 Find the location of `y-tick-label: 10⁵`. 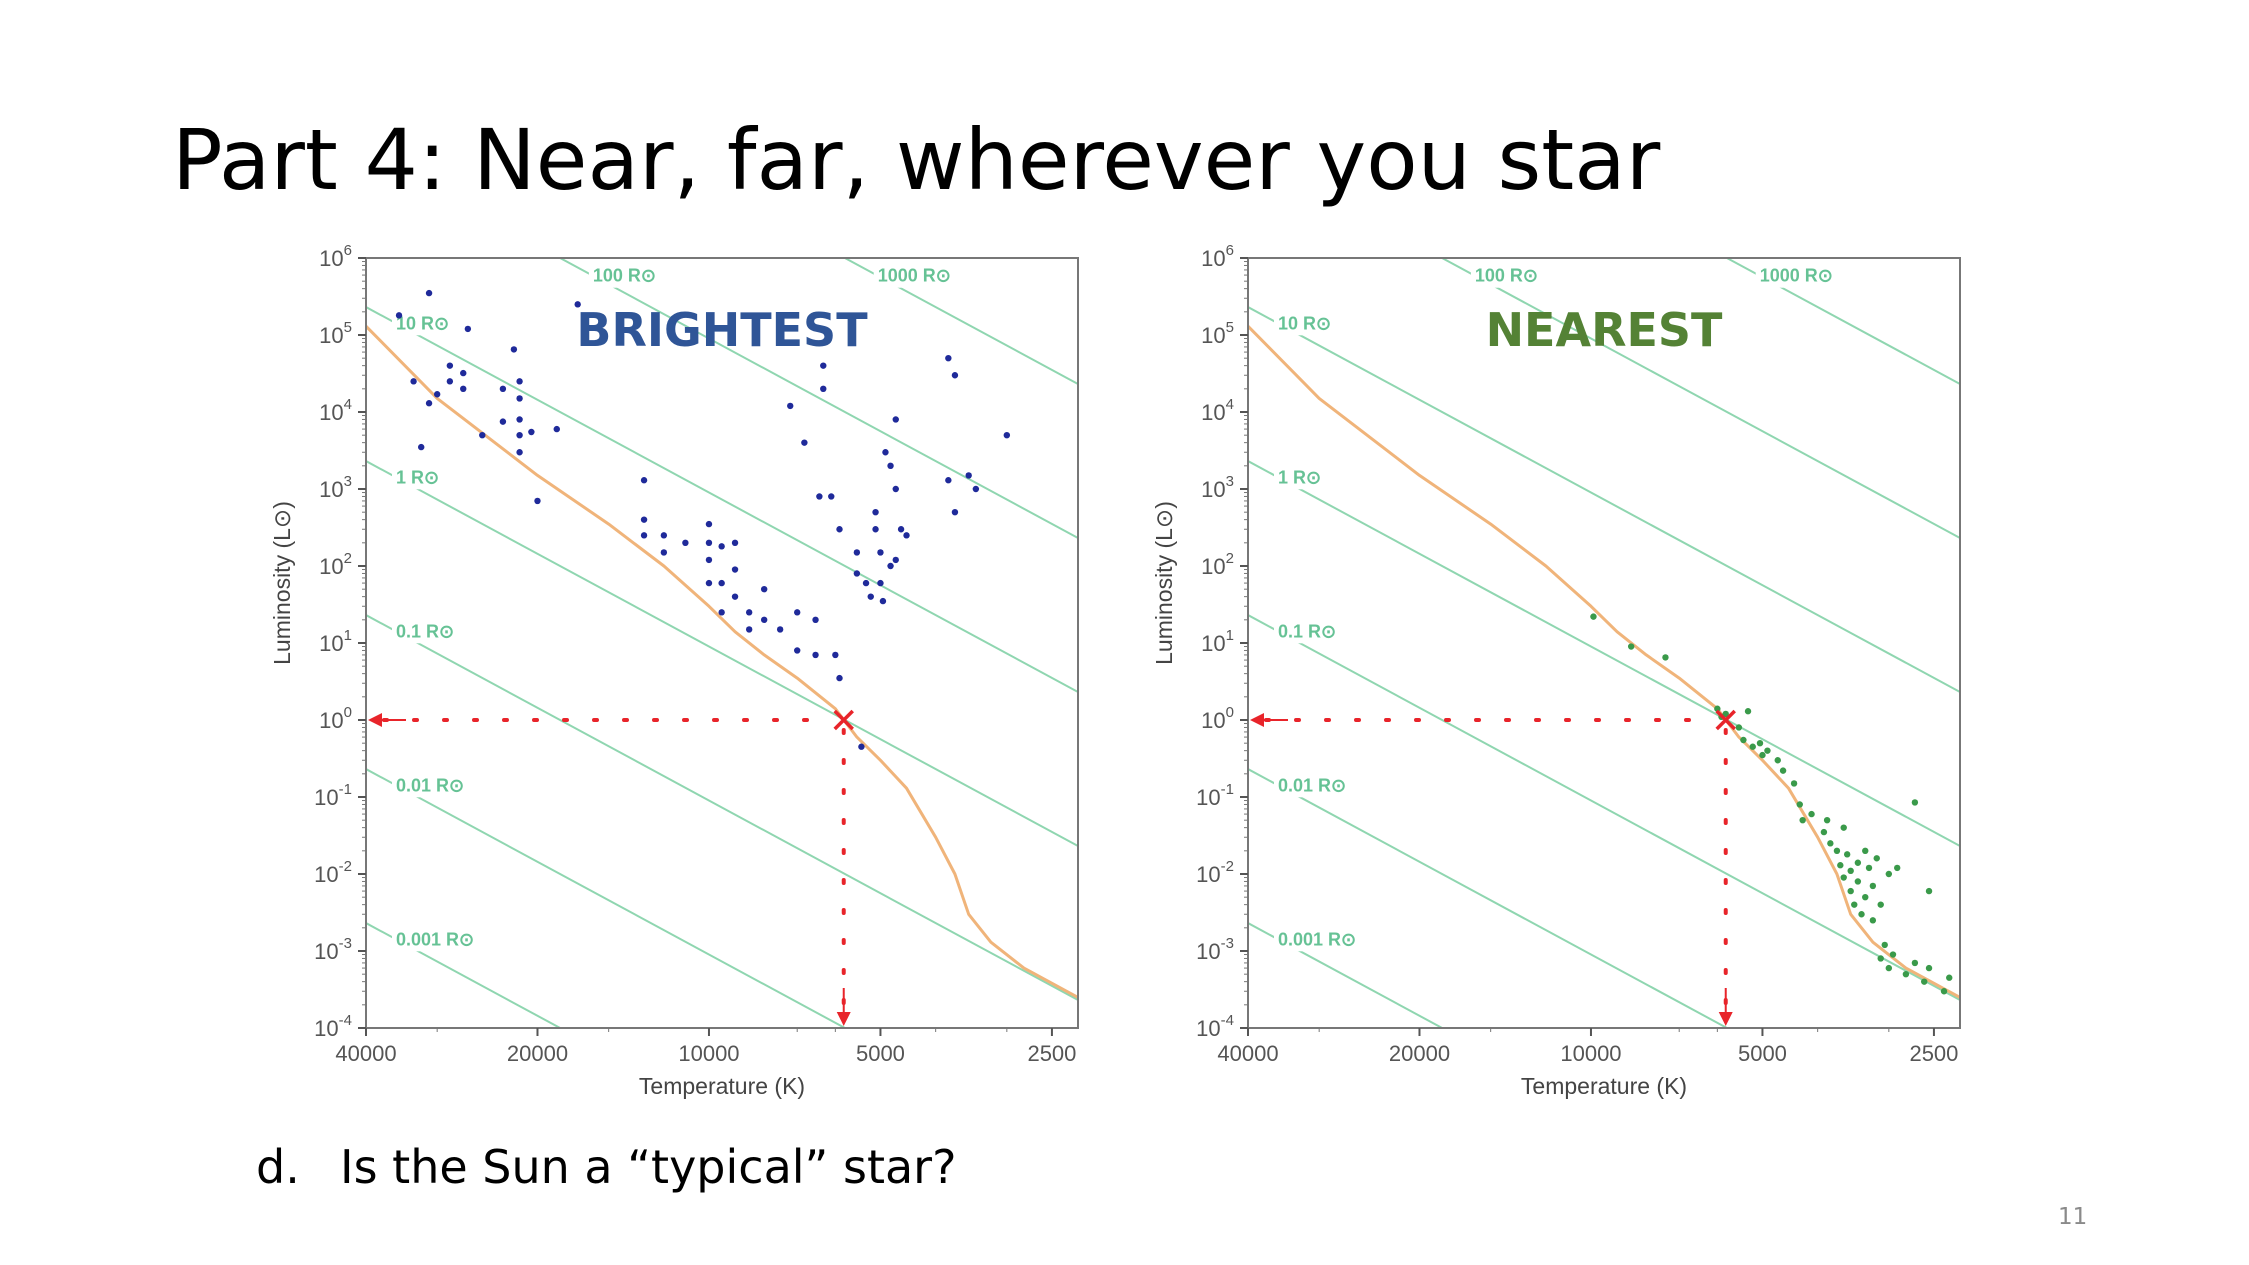

y-tick-label: 10⁵ is located at coordinates (1217, 333).